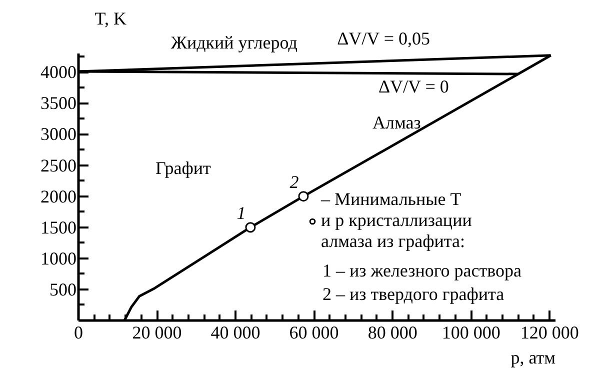 This screenshot has height=378, width=594. What do you see at coordinates (413, 294) in the screenshot?
I see `annotation: 2 – из твердого графита` at bounding box center [413, 294].